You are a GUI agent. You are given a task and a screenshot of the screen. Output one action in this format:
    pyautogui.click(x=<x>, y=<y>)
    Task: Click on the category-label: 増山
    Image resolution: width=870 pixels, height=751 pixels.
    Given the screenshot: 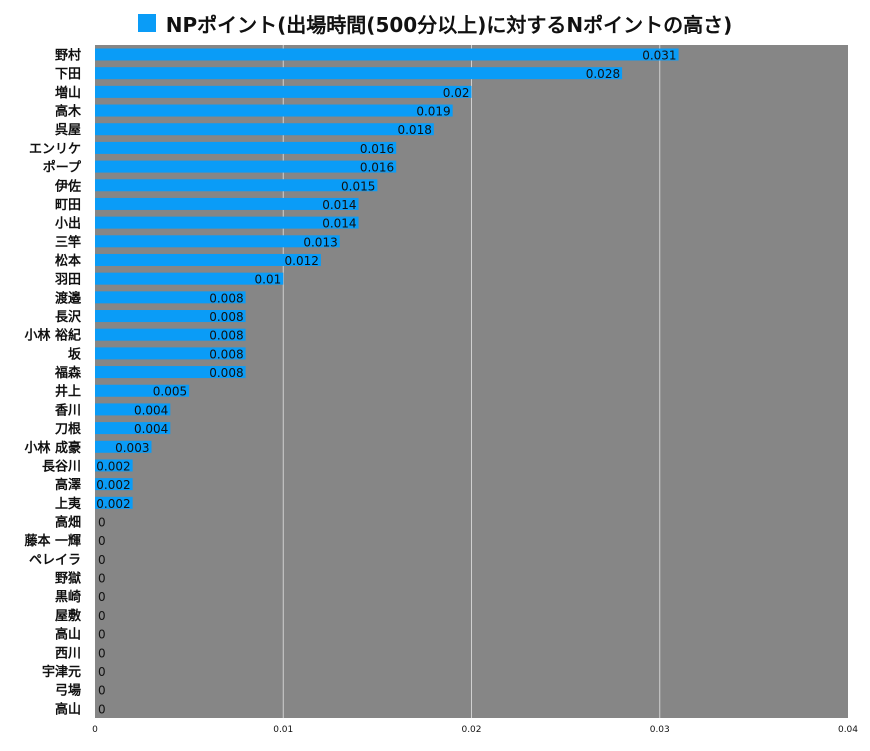 What is the action you would take?
    pyautogui.click(x=68, y=93)
    